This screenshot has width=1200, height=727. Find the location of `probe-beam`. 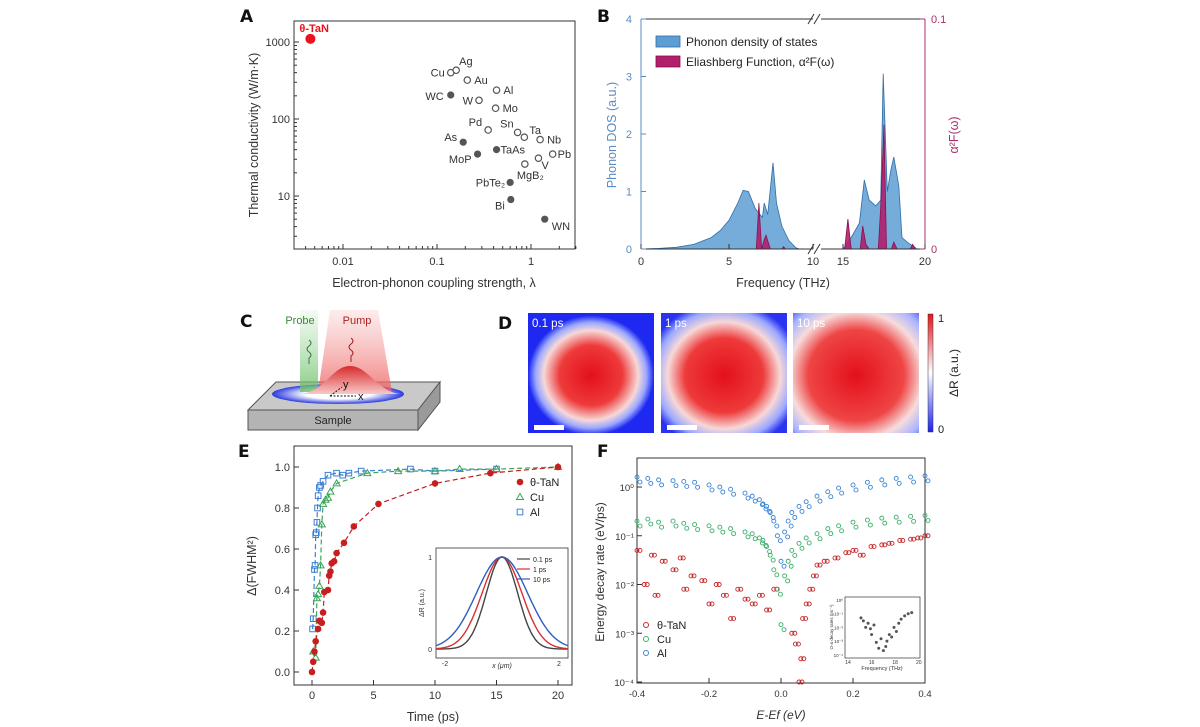

probe-beam is located at coordinates (309, 351).